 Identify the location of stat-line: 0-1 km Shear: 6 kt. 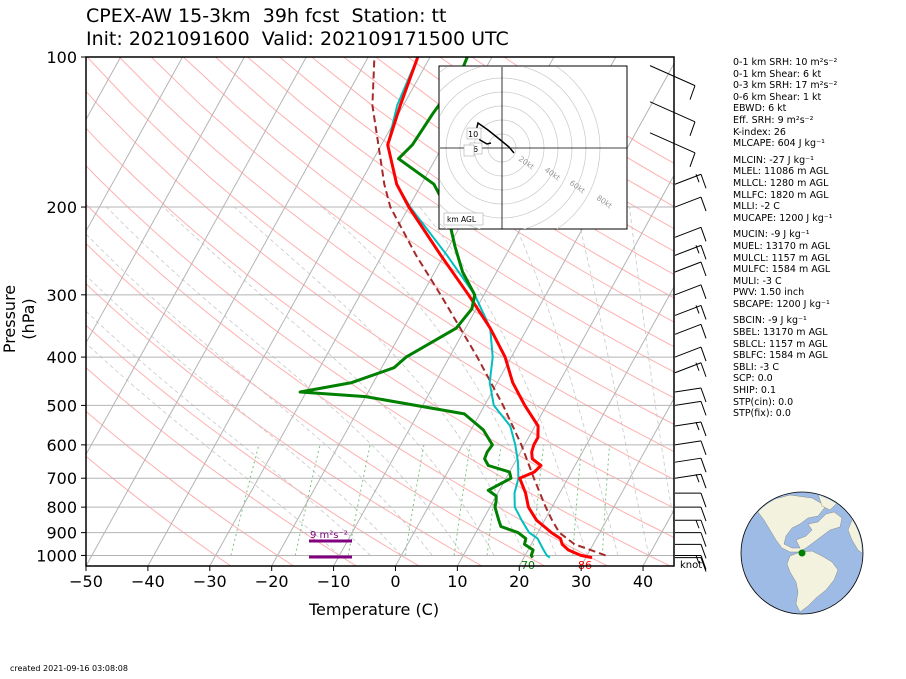
(785, 75).